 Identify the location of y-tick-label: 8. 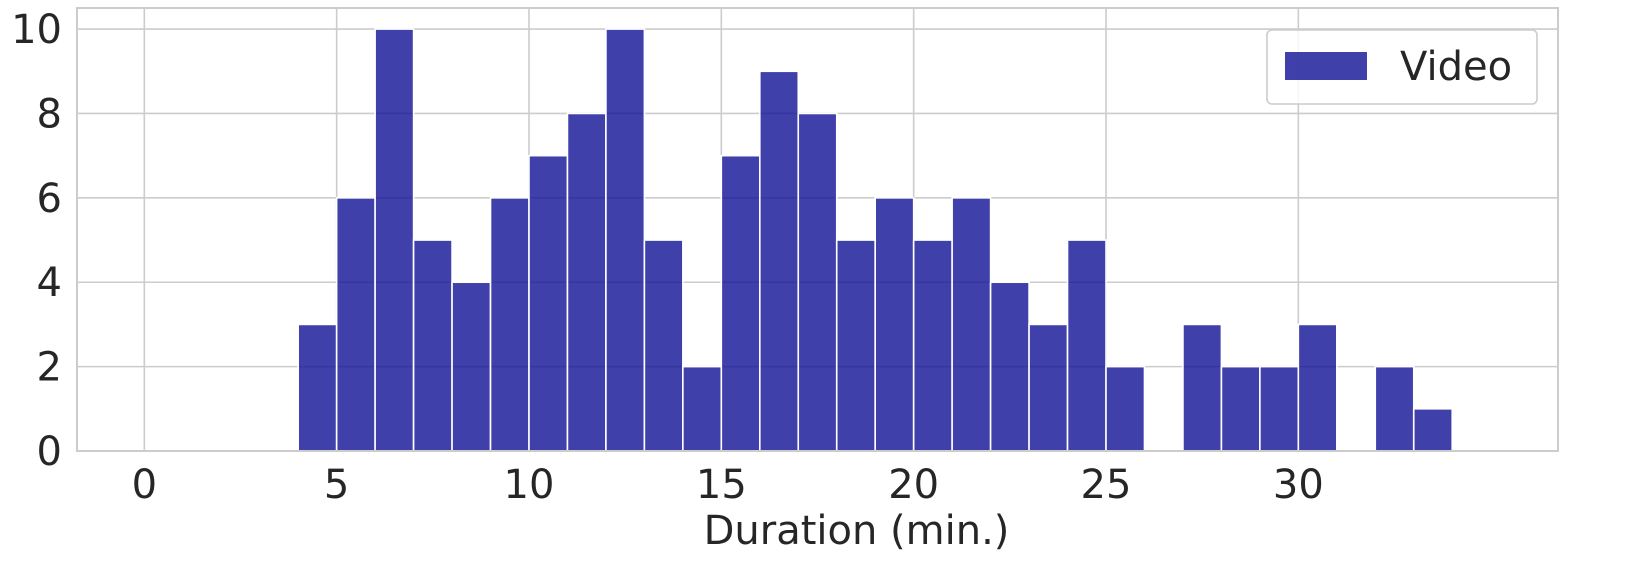
(49, 114).